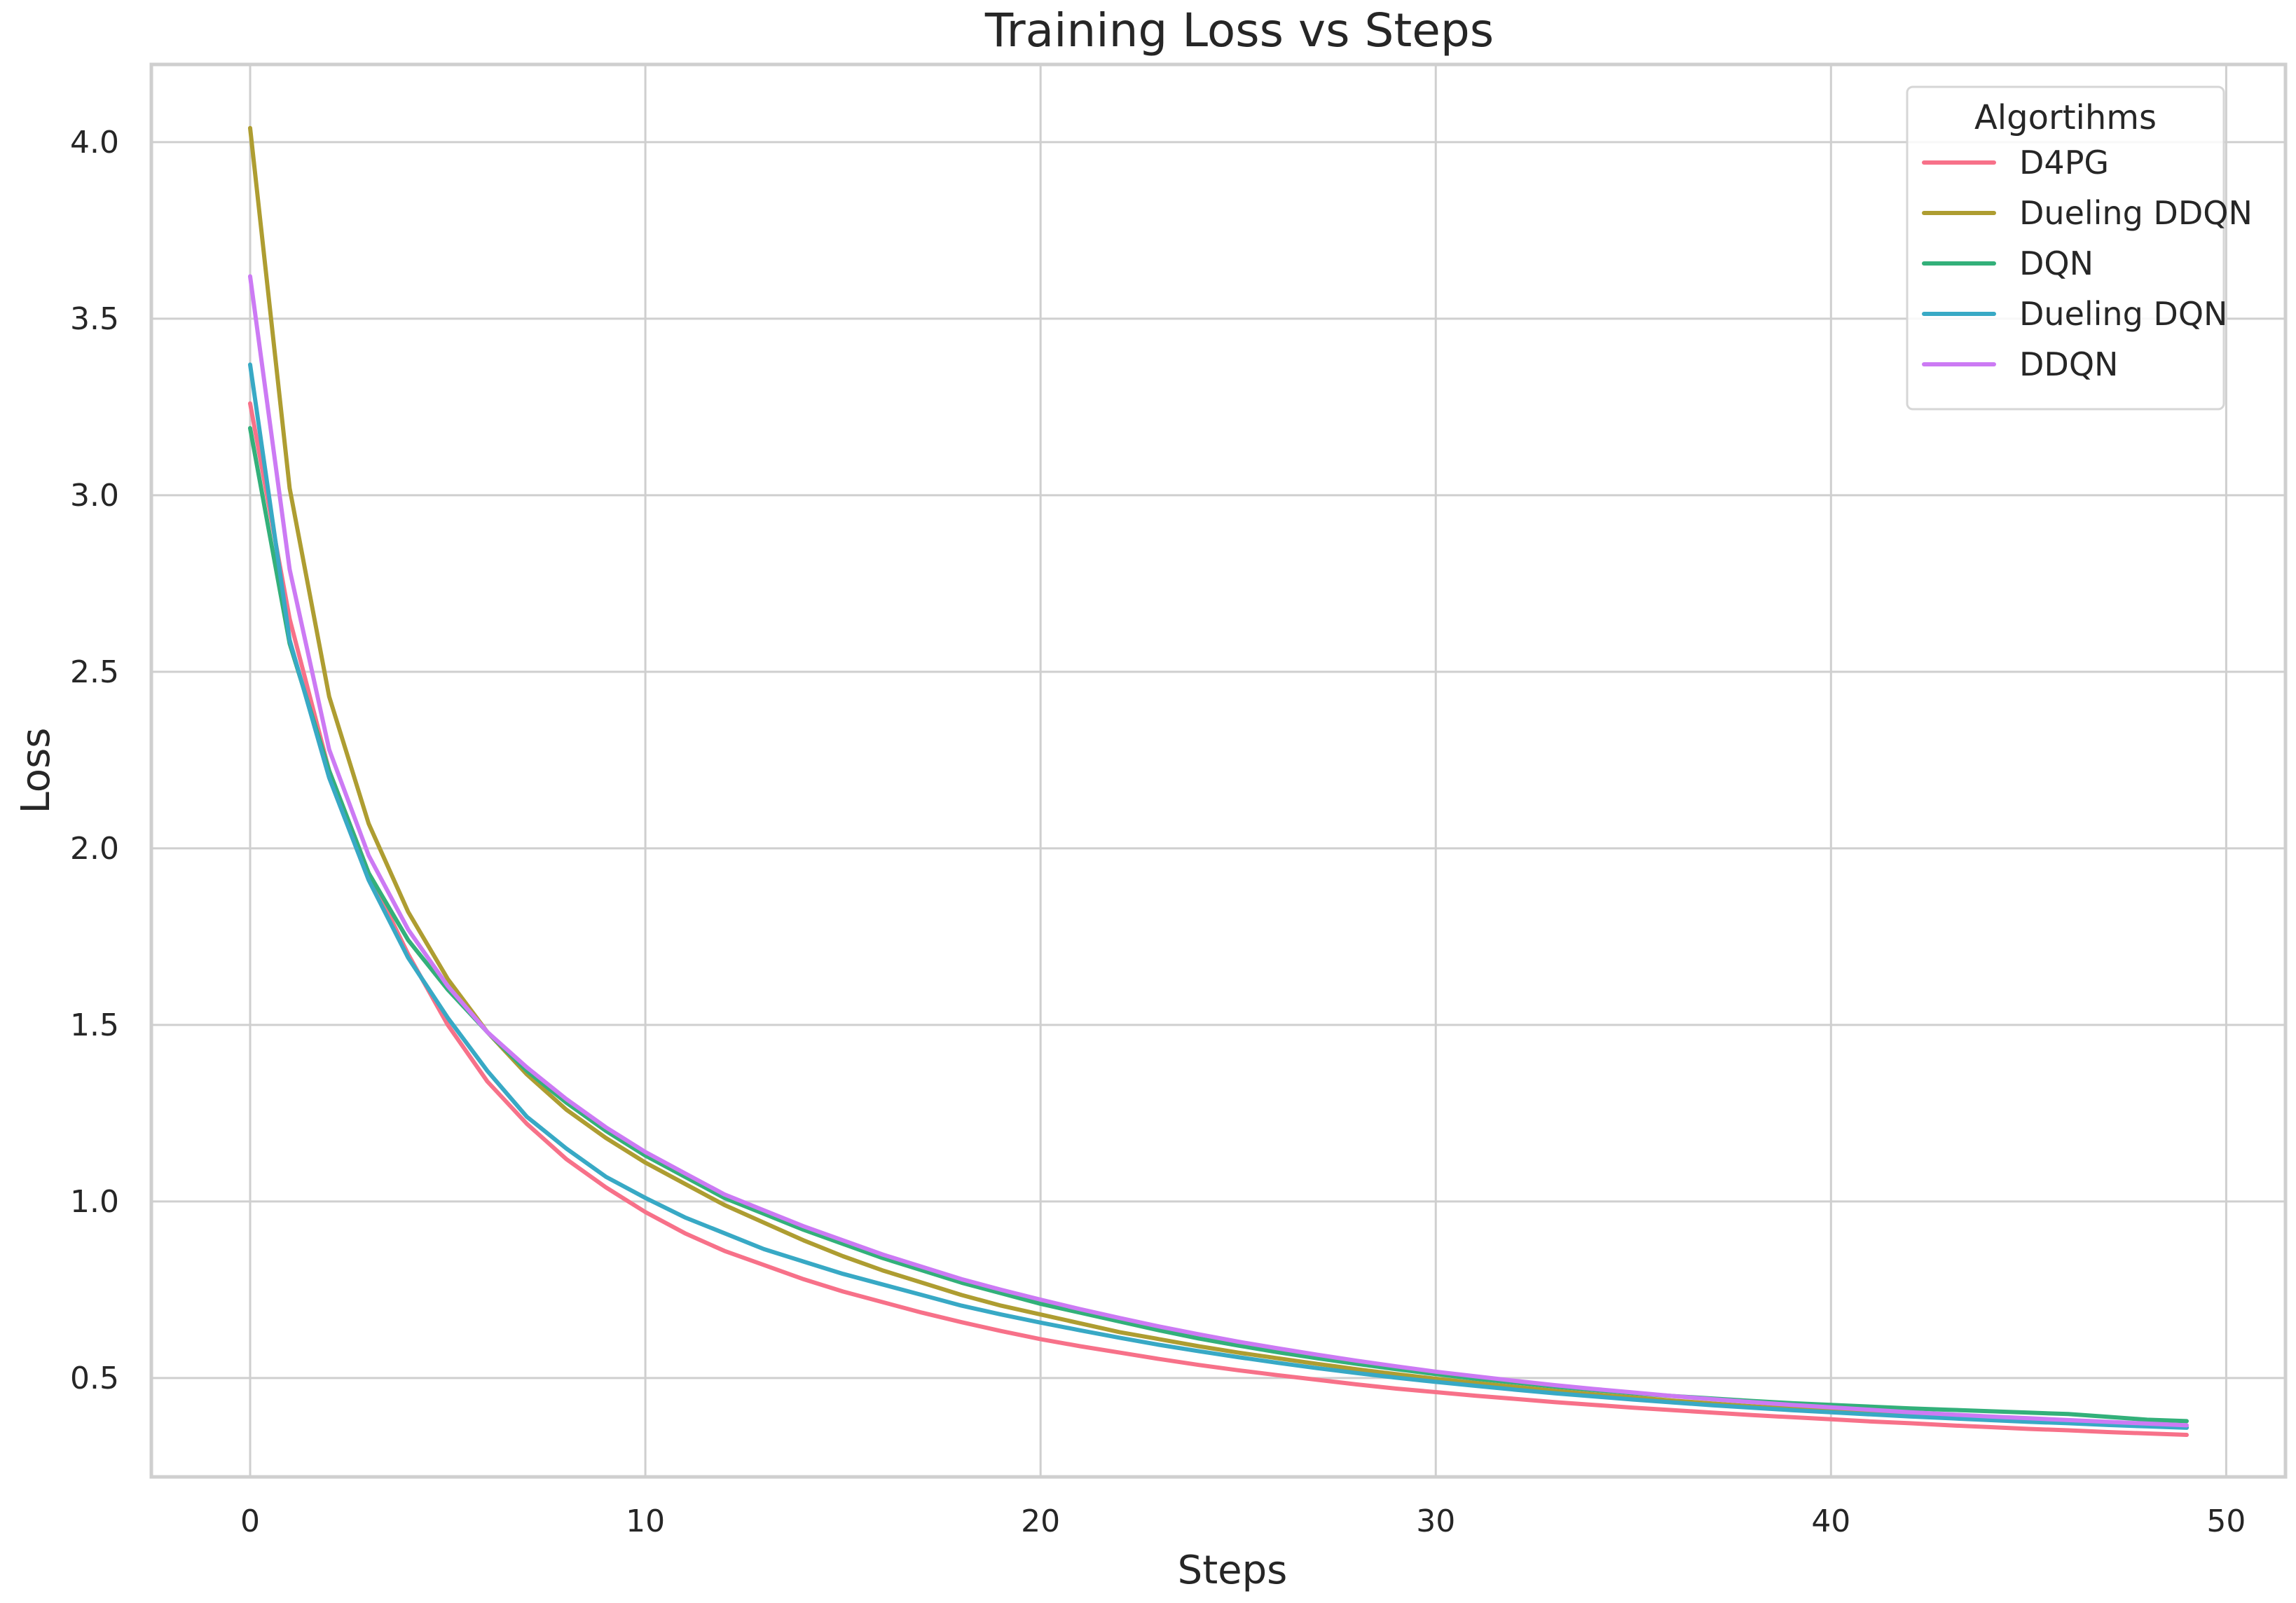 Image resolution: width=2296 pixels, height=1603 pixels. I want to click on legend-title: Algortihms, so click(2065, 117).